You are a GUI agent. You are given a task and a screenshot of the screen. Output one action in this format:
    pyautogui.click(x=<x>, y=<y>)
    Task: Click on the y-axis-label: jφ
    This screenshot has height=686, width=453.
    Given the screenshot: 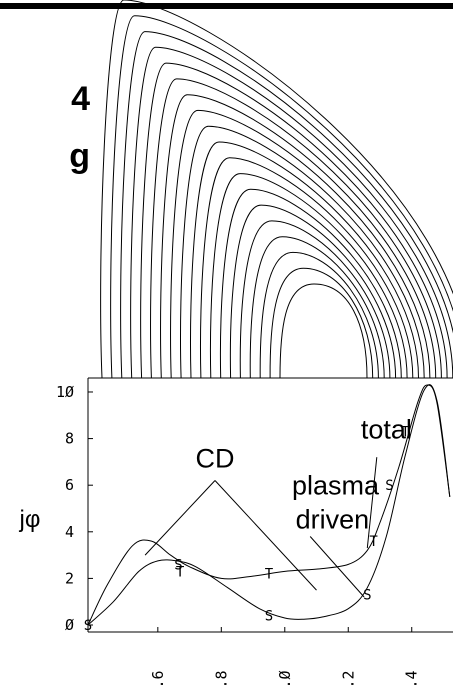 What is the action you would take?
    pyautogui.click(x=30, y=519)
    